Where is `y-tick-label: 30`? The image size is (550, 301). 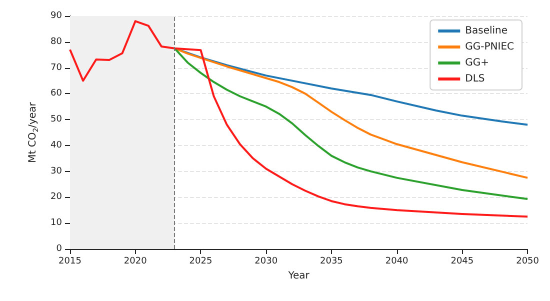 y-tick-label: 30 is located at coordinates (56, 171).